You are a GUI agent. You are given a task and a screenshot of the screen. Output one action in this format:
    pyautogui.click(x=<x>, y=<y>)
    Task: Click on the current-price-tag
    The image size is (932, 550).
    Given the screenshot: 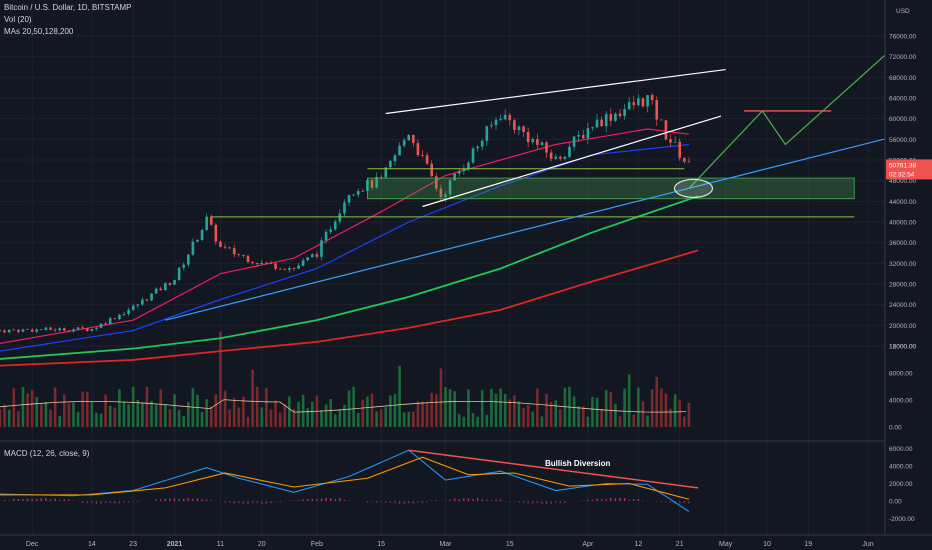 What is the action you would take?
    pyautogui.click(x=909, y=169)
    